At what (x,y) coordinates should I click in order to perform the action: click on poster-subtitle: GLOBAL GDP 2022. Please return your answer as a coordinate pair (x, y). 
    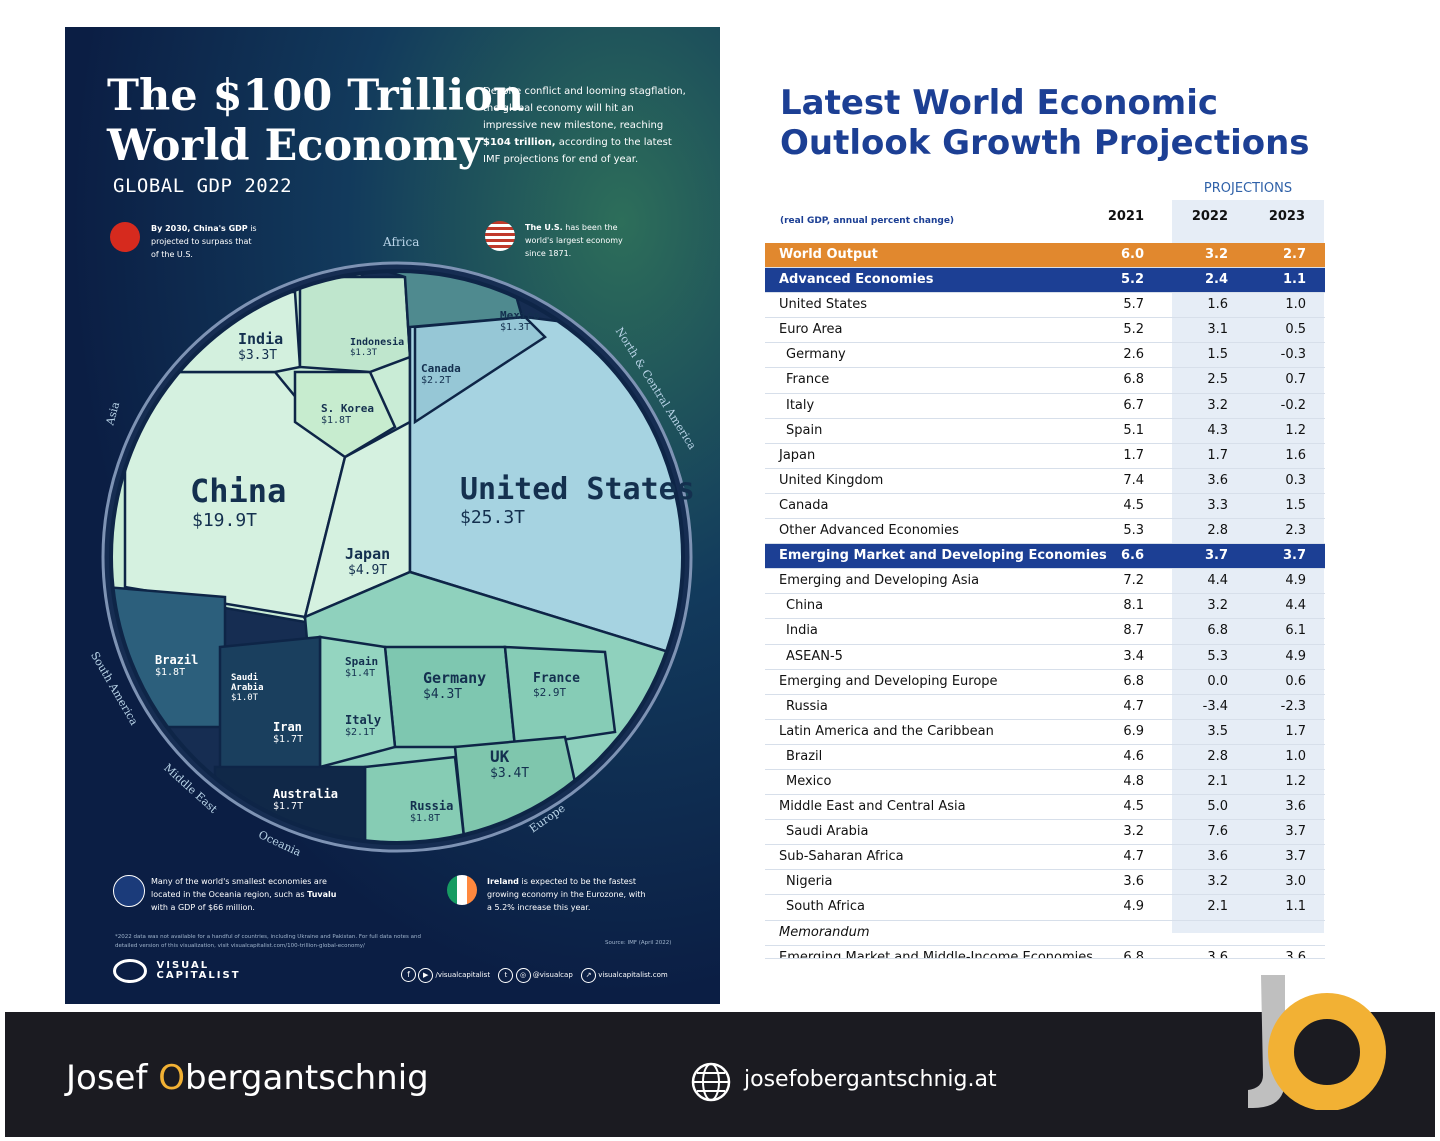
    Looking at the image, I should click on (203, 186).